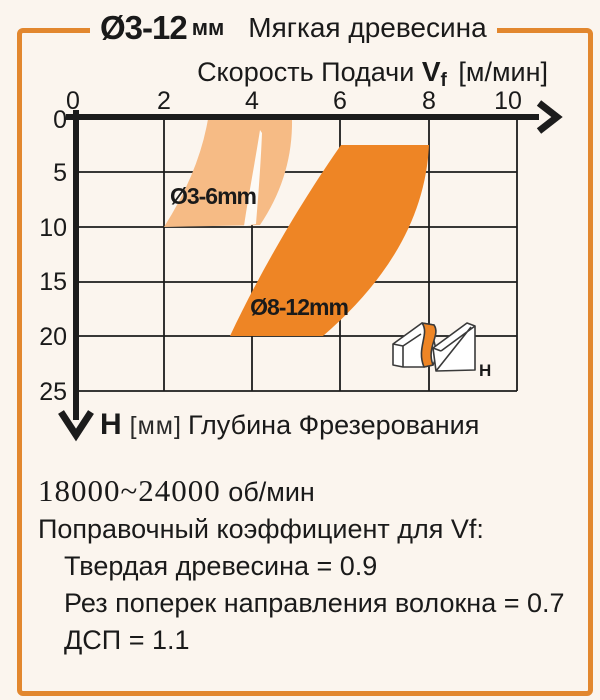 The image size is (600, 700). Describe the element at coordinates (508, 101) in the screenshot. I see `x-tick-10: 10` at that location.